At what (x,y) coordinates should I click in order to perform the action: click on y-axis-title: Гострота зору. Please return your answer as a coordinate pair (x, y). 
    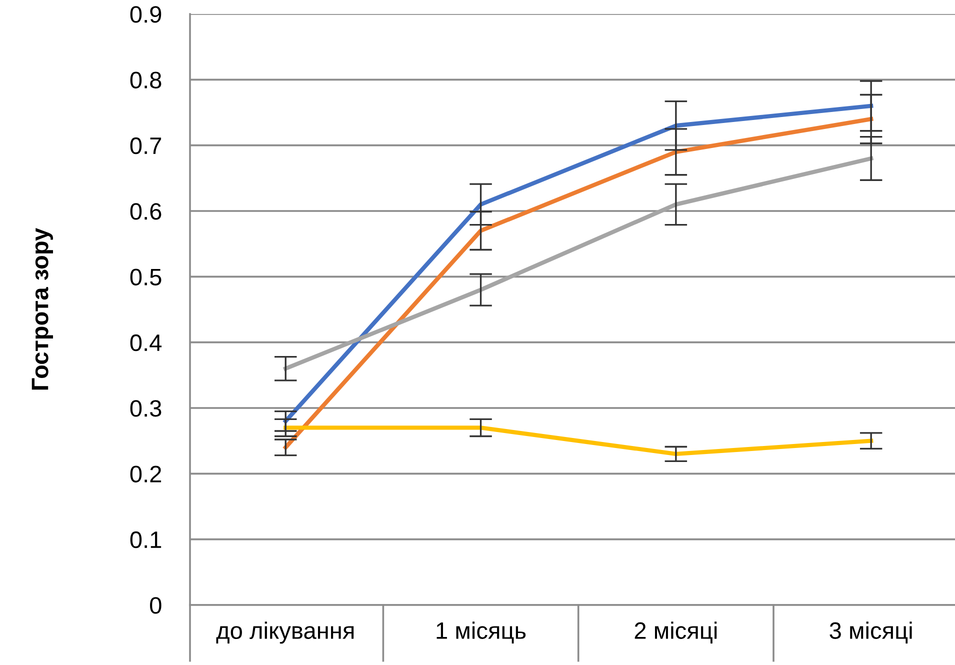
    Looking at the image, I should click on (43, 309).